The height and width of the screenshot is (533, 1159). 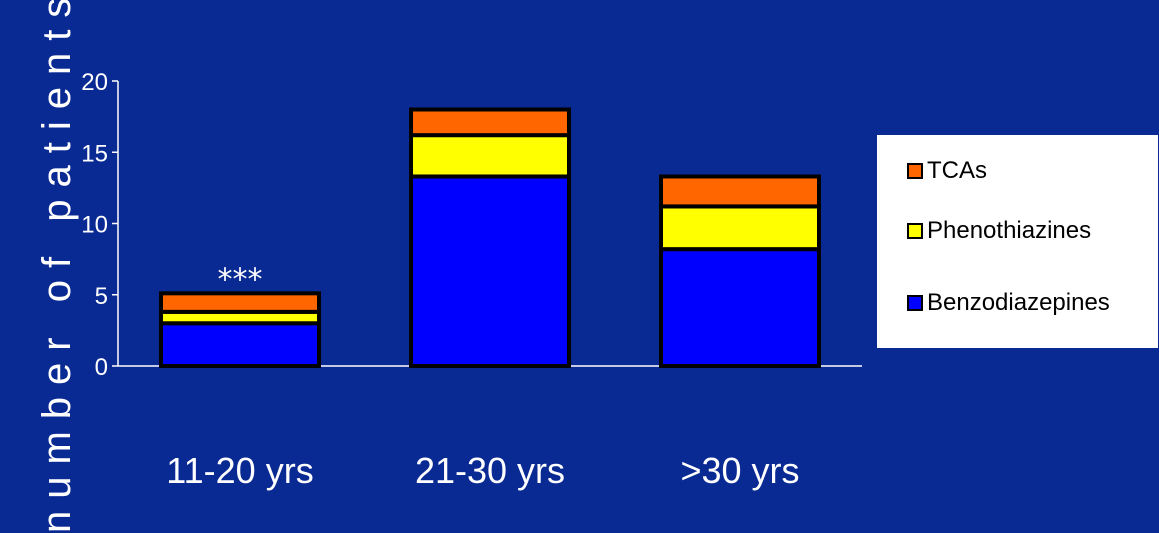 I want to click on legend-swatch-benzodiazepines, so click(x=915, y=303).